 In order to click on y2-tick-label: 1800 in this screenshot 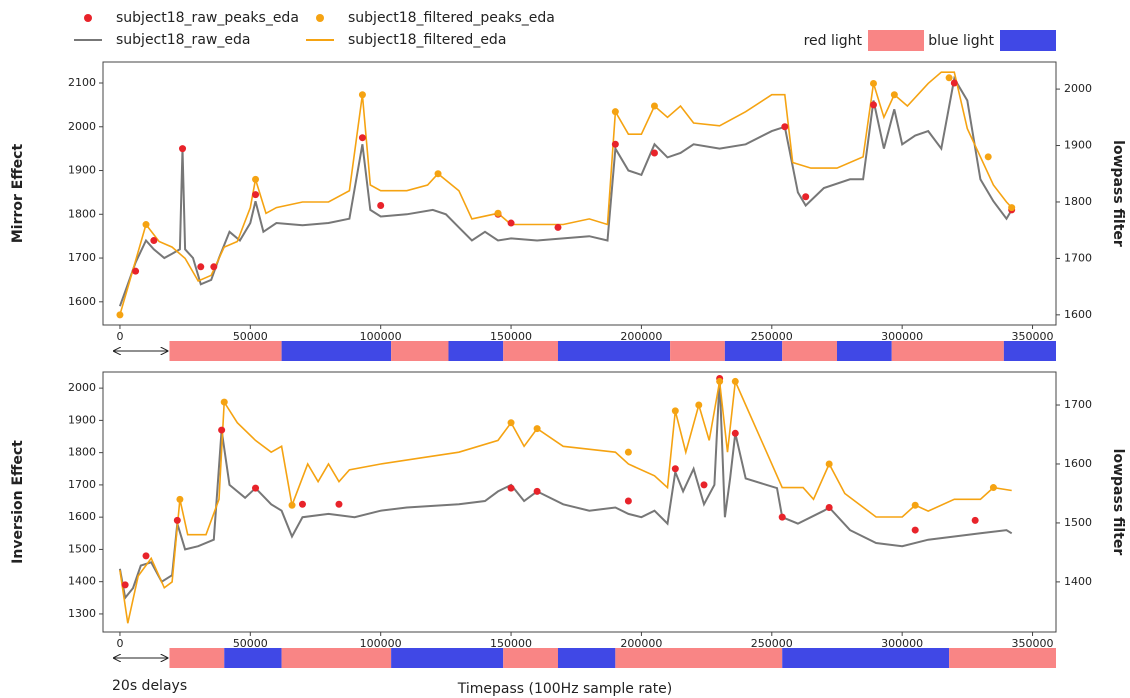, I will do `click(1078, 201)`.